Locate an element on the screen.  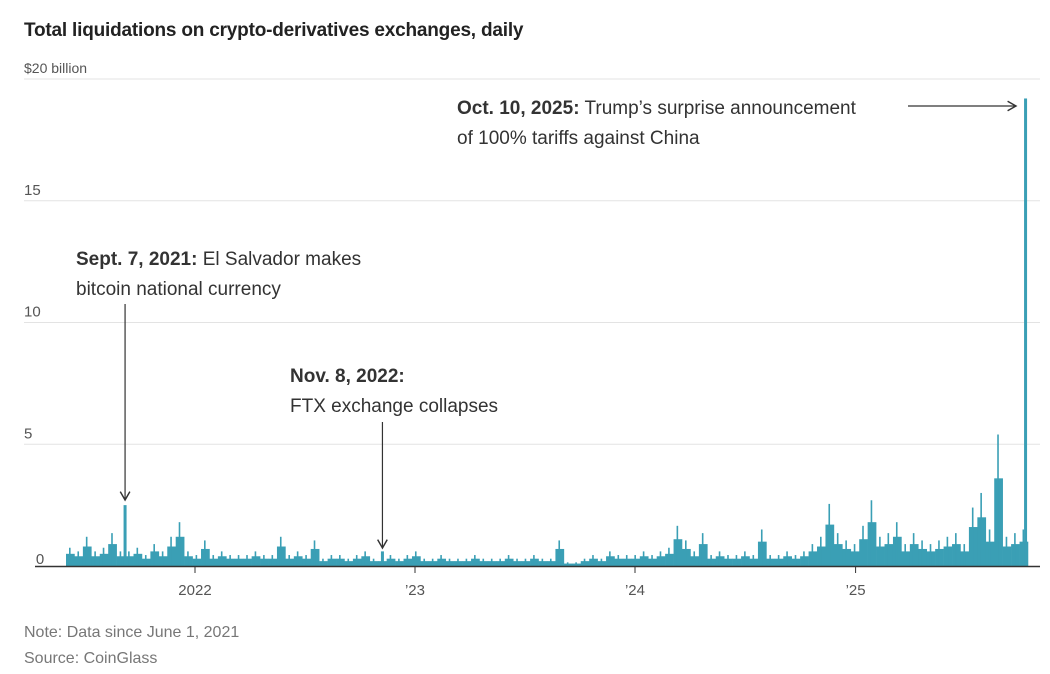
y-tick-label: 0 is located at coordinates (40, 559).